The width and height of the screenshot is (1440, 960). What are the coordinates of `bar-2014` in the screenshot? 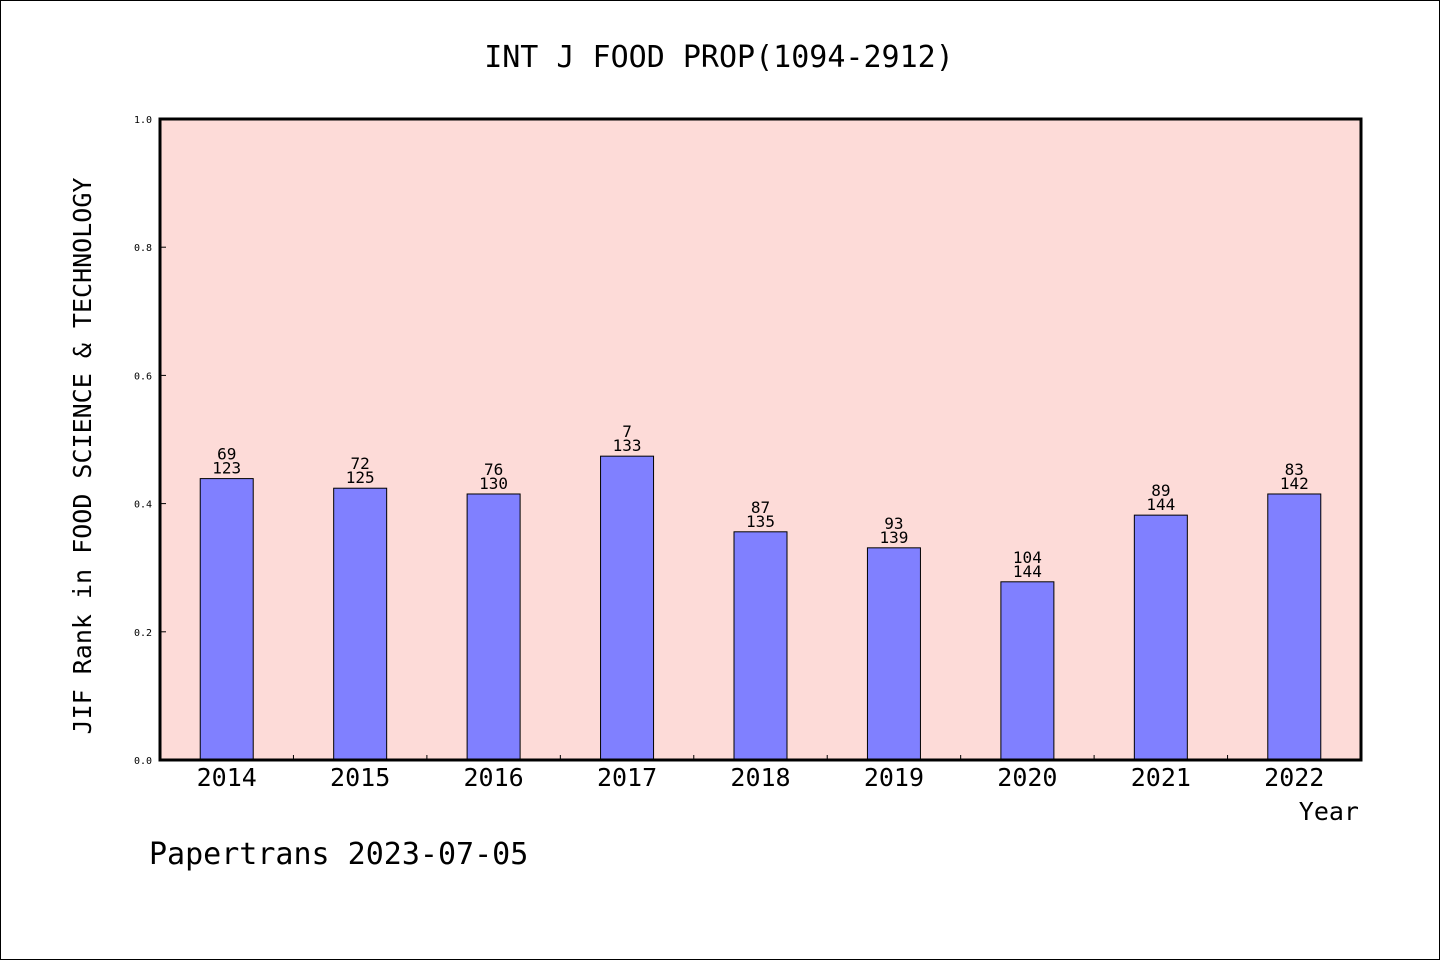 It's located at (226, 619).